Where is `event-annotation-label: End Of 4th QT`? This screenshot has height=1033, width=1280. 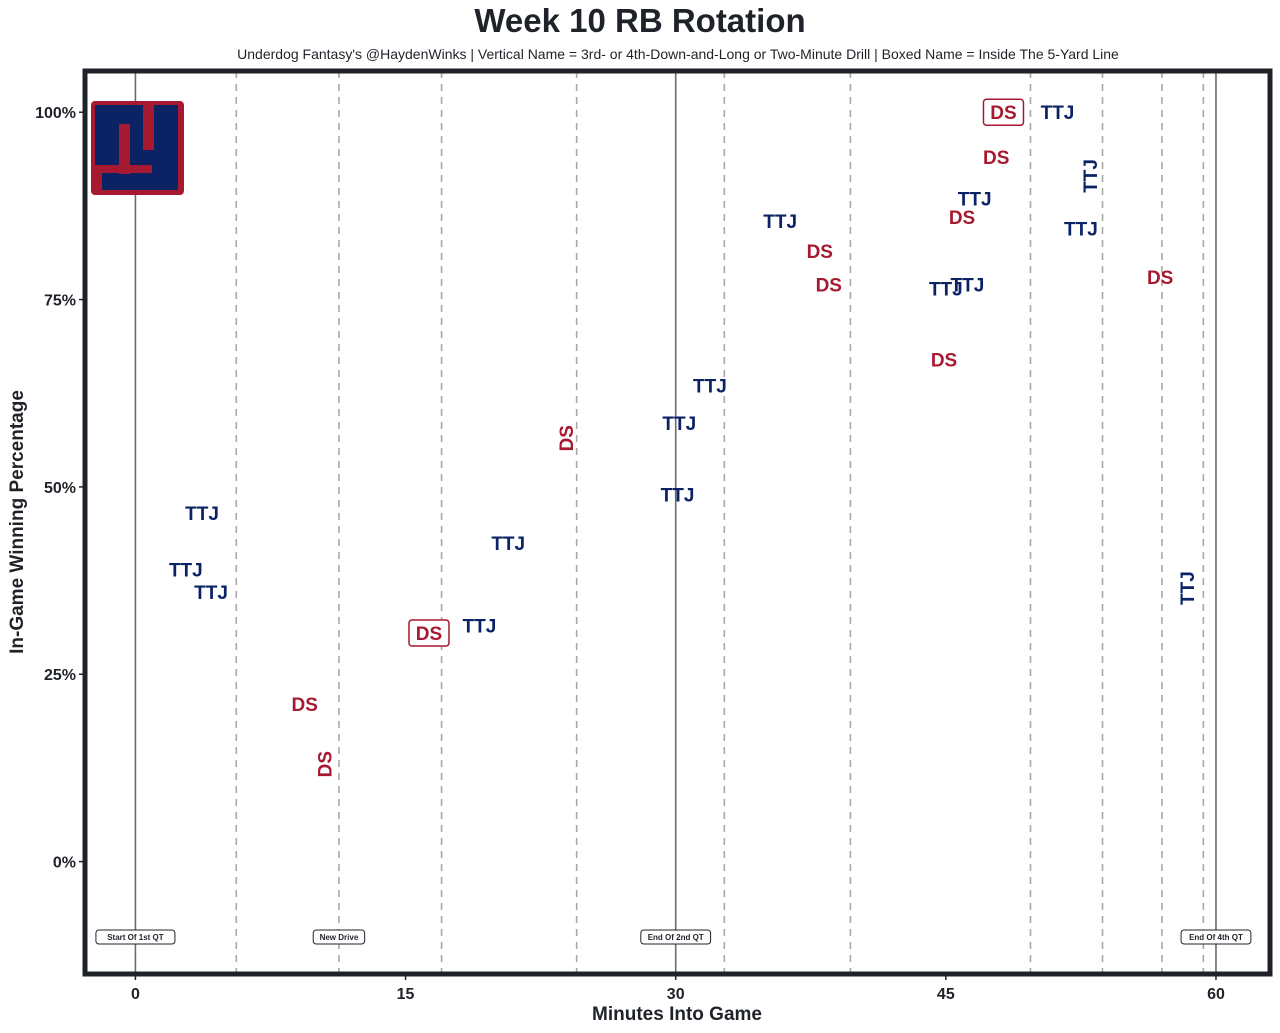
event-annotation-label: End Of 4th QT is located at coordinates (1216, 937).